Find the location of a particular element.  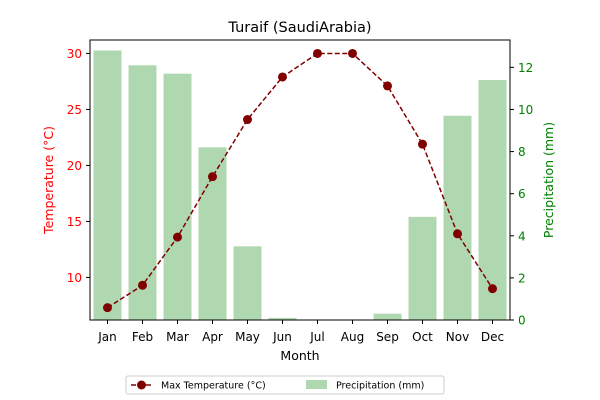

left-axis: 10 15 20 25 30 is located at coordinates (78, 166).